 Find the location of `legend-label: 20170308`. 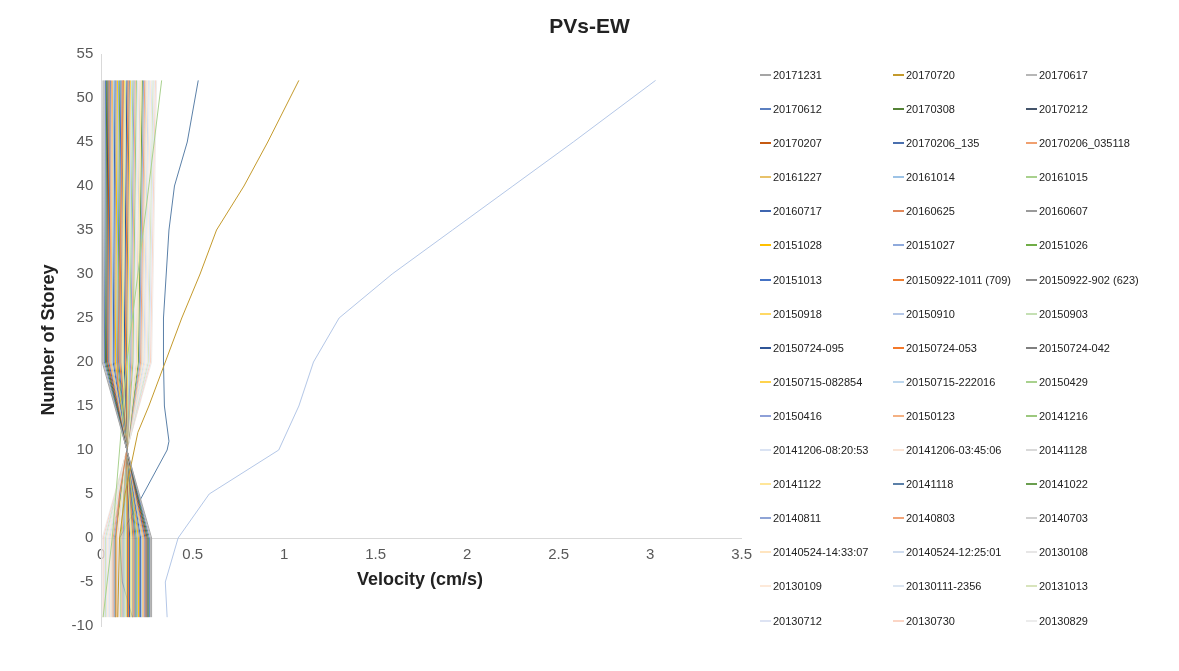

legend-label: 20170308 is located at coordinates (930, 109).